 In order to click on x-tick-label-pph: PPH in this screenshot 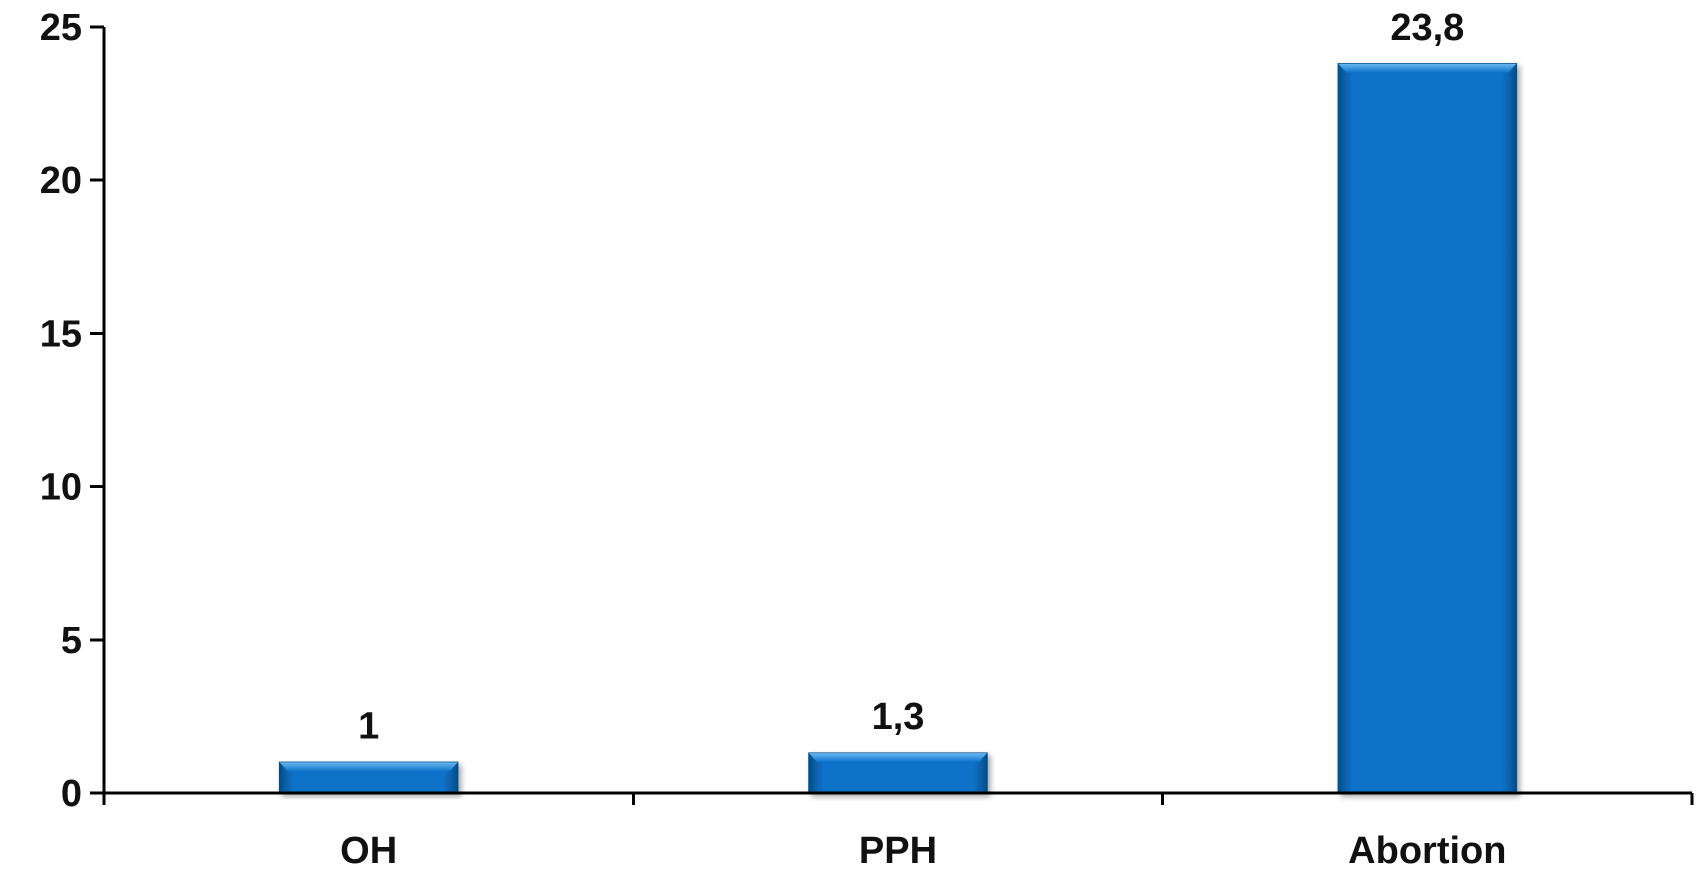, I will do `click(898, 851)`.